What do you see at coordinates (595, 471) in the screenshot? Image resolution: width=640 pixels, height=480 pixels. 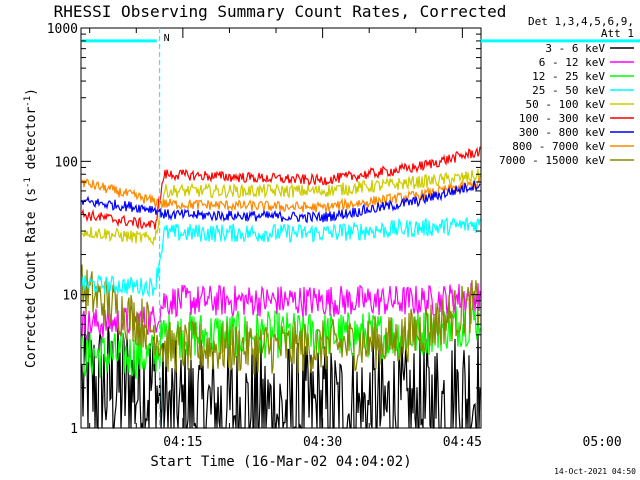 I see `date-stamp: 14-Oct-2021 04:50` at bounding box center [595, 471].